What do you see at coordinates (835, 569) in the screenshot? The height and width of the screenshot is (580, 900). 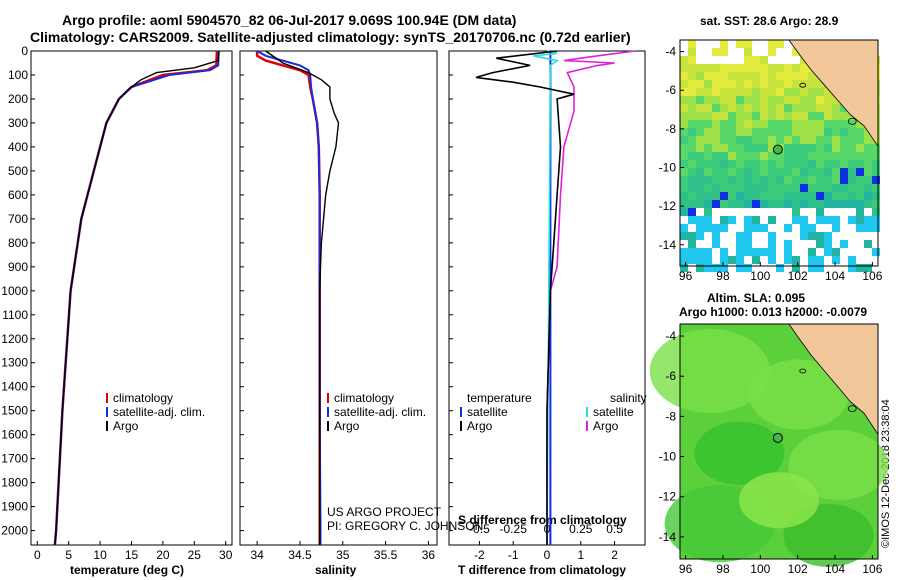 I see `sla_map-xtick-label: 104` at bounding box center [835, 569].